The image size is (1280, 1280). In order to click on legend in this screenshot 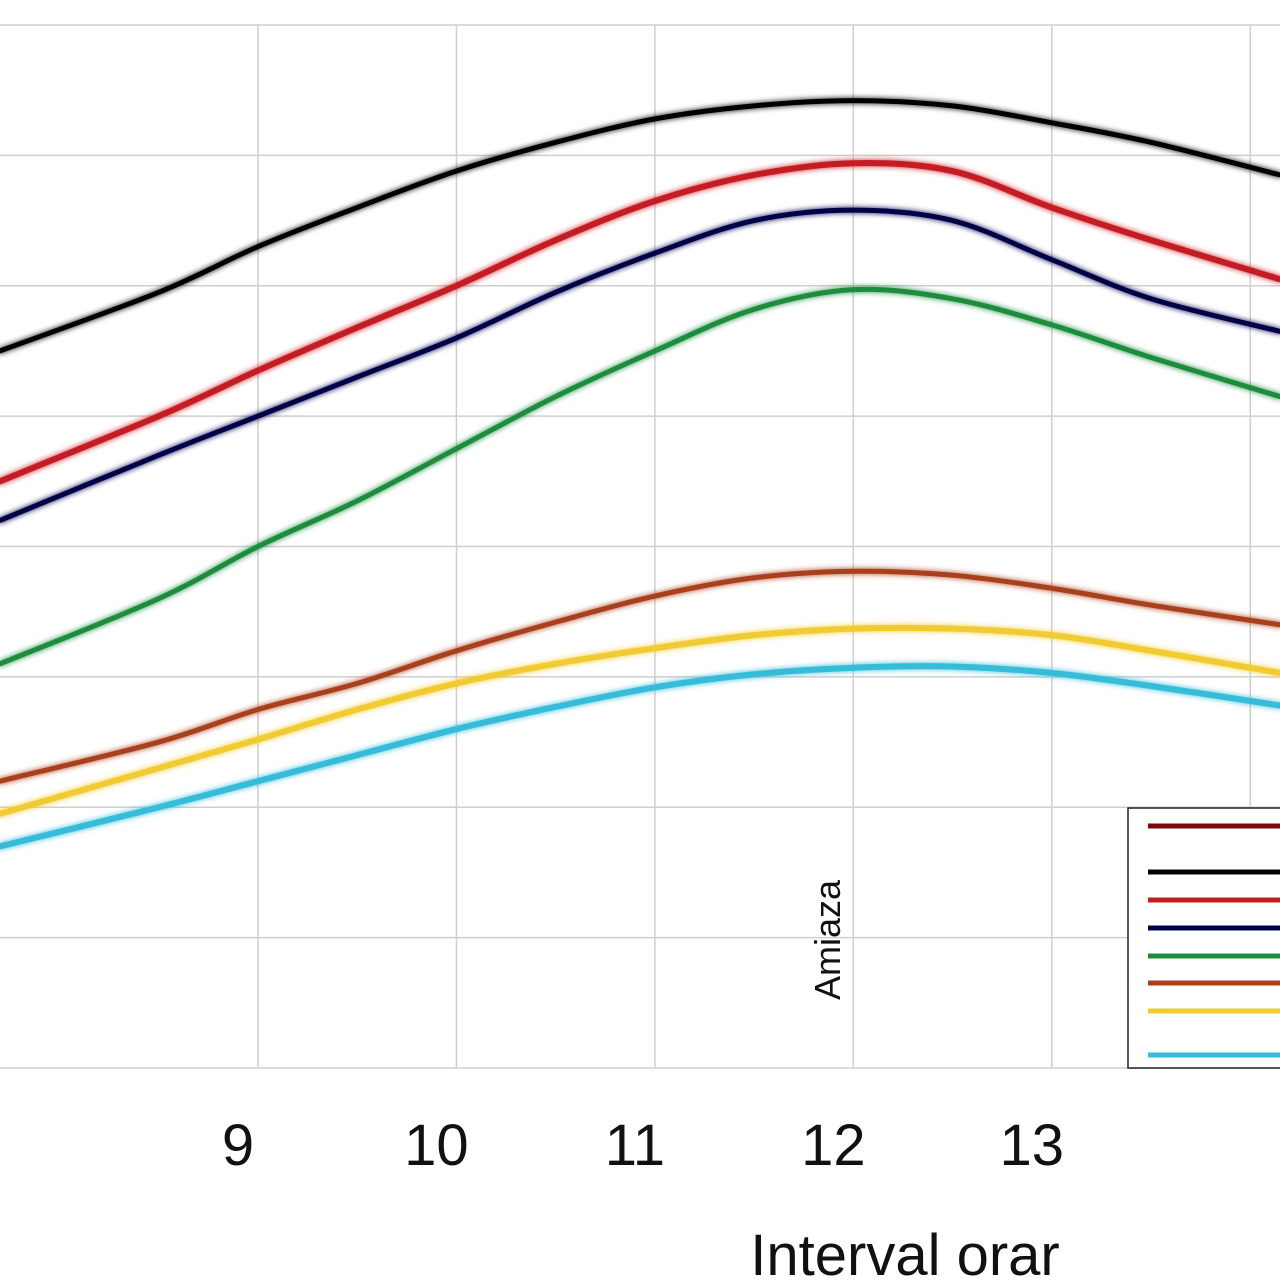, I will do `click(1203, 938)`.